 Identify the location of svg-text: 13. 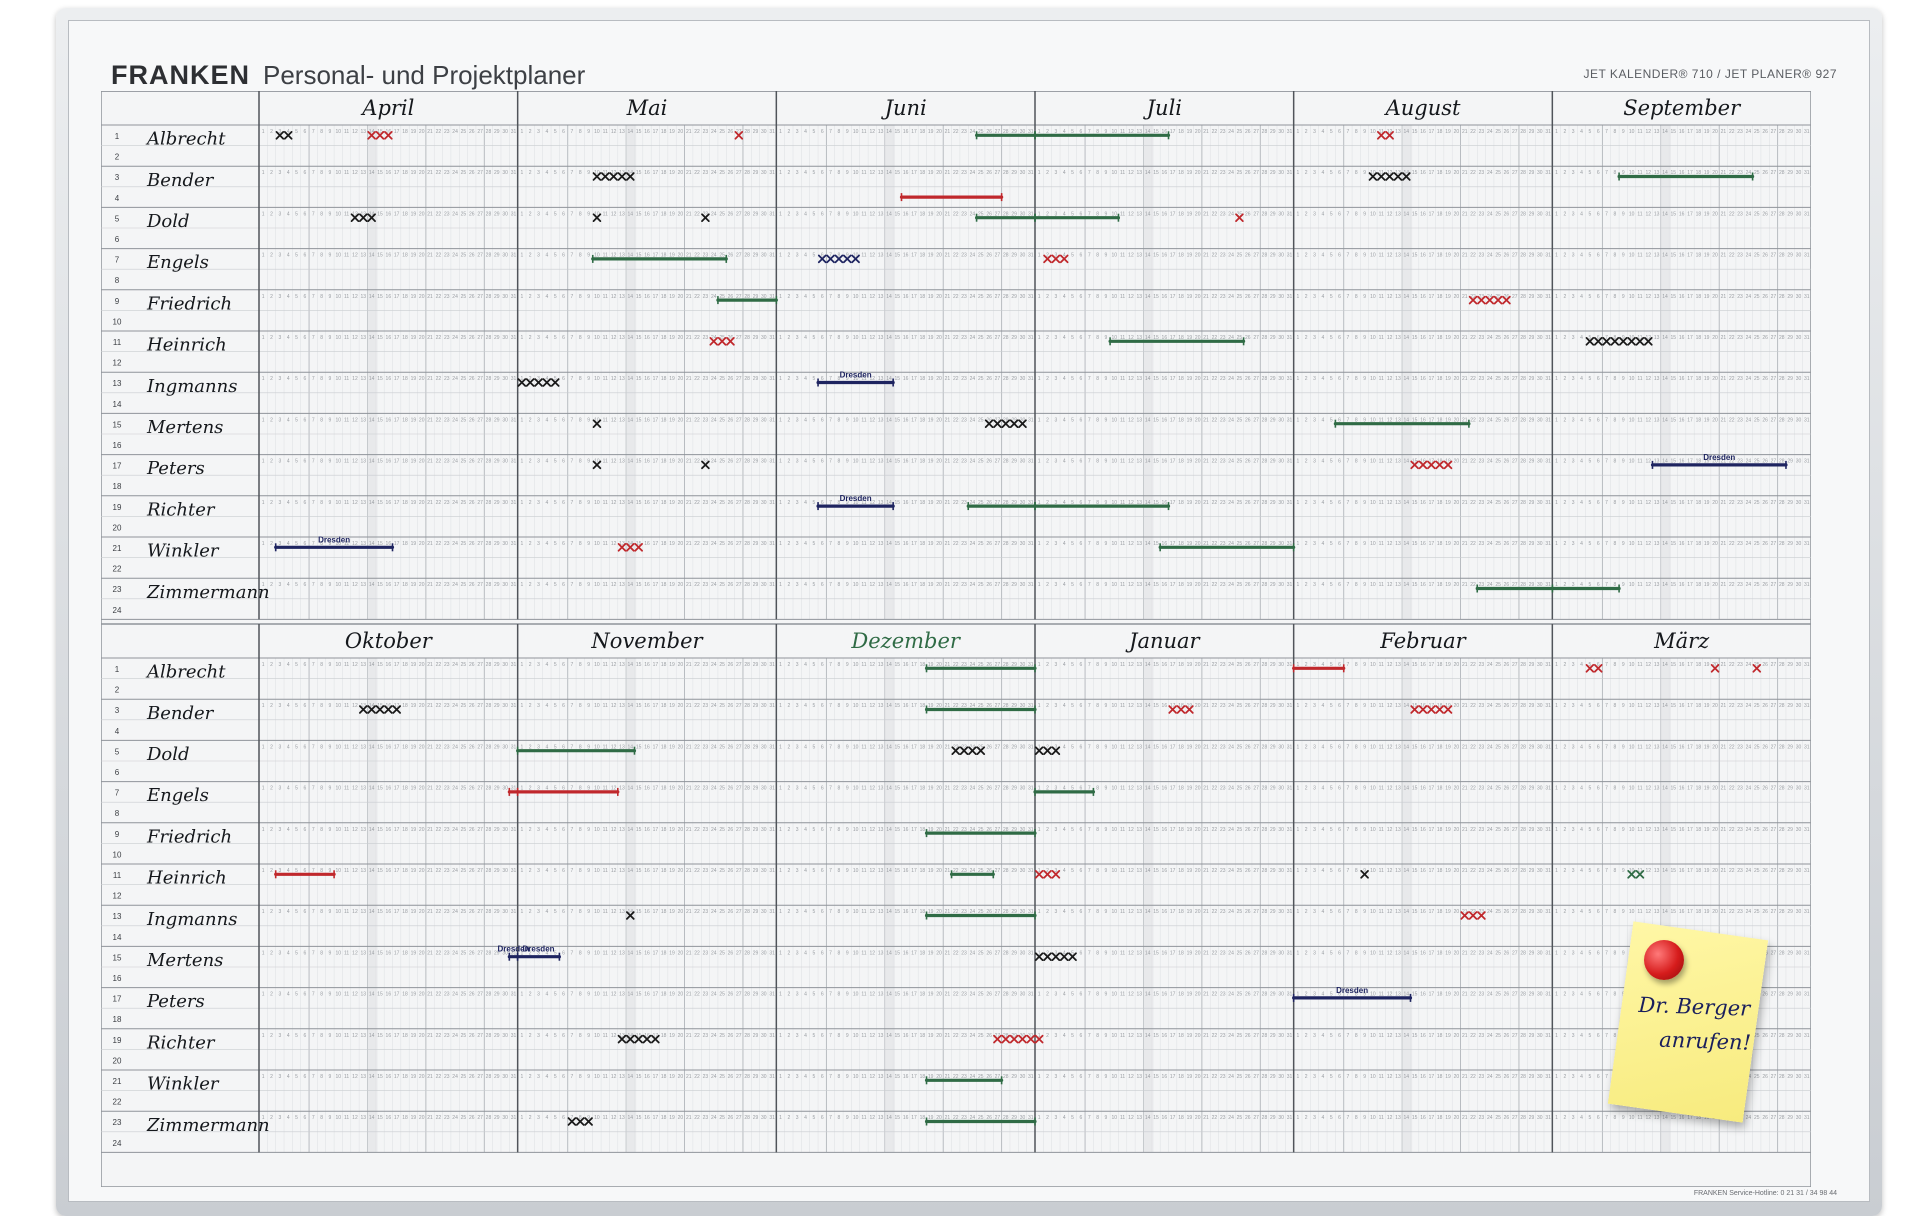
(881, 338).